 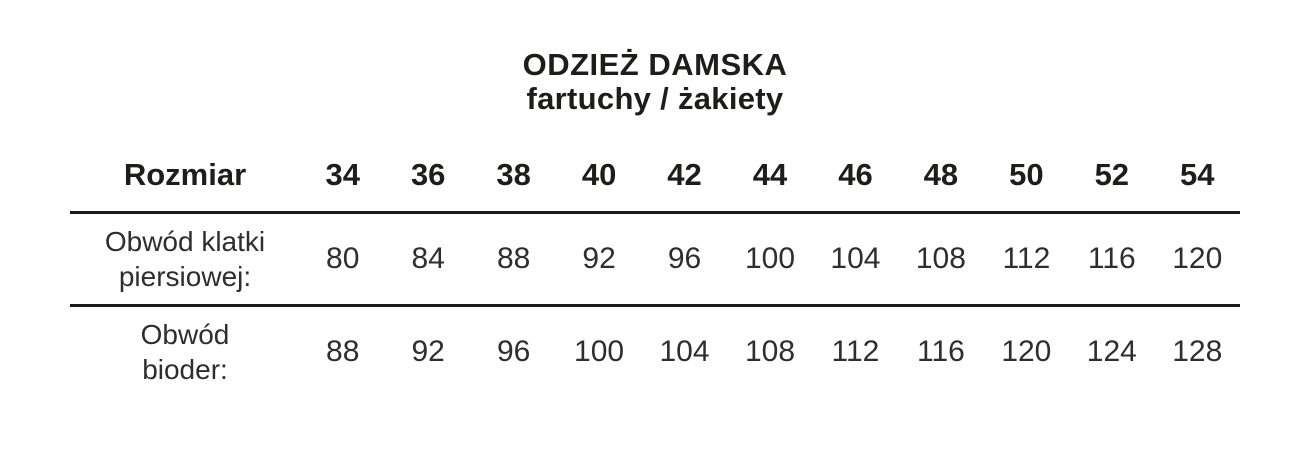 What do you see at coordinates (428, 175) in the screenshot?
I see `size-header-cell: 36` at bounding box center [428, 175].